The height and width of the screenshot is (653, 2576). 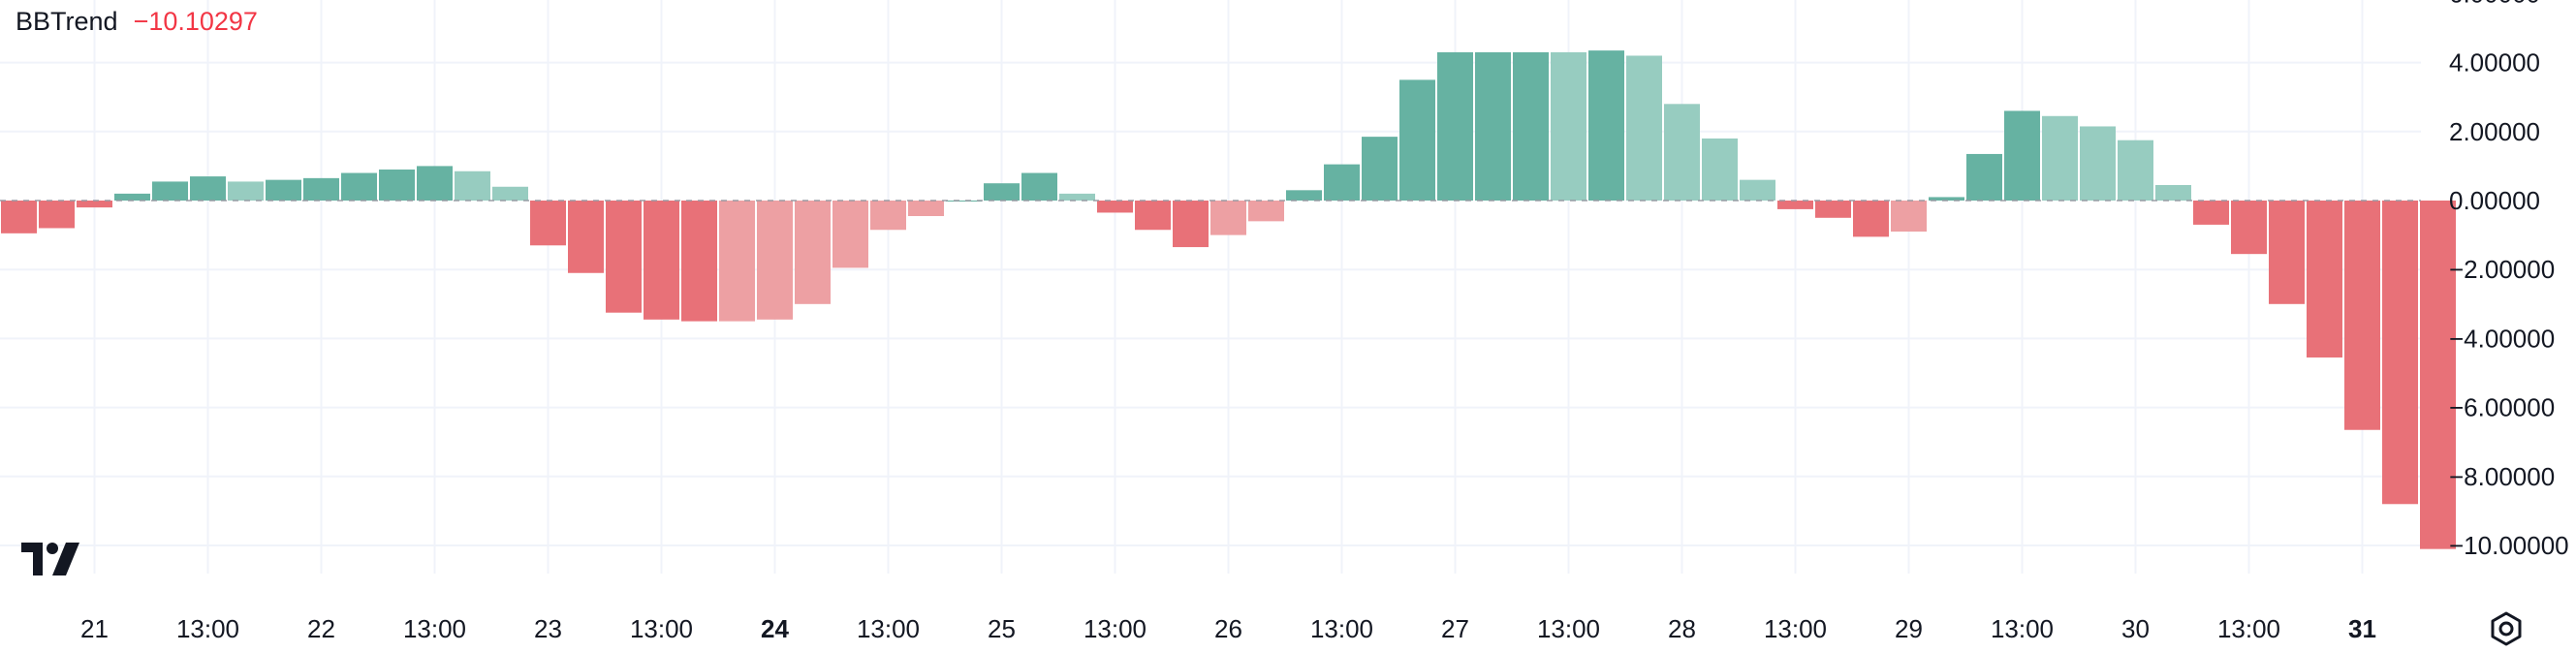 What do you see at coordinates (195, 21) in the screenshot?
I see `indicator-value: −10.10297` at bounding box center [195, 21].